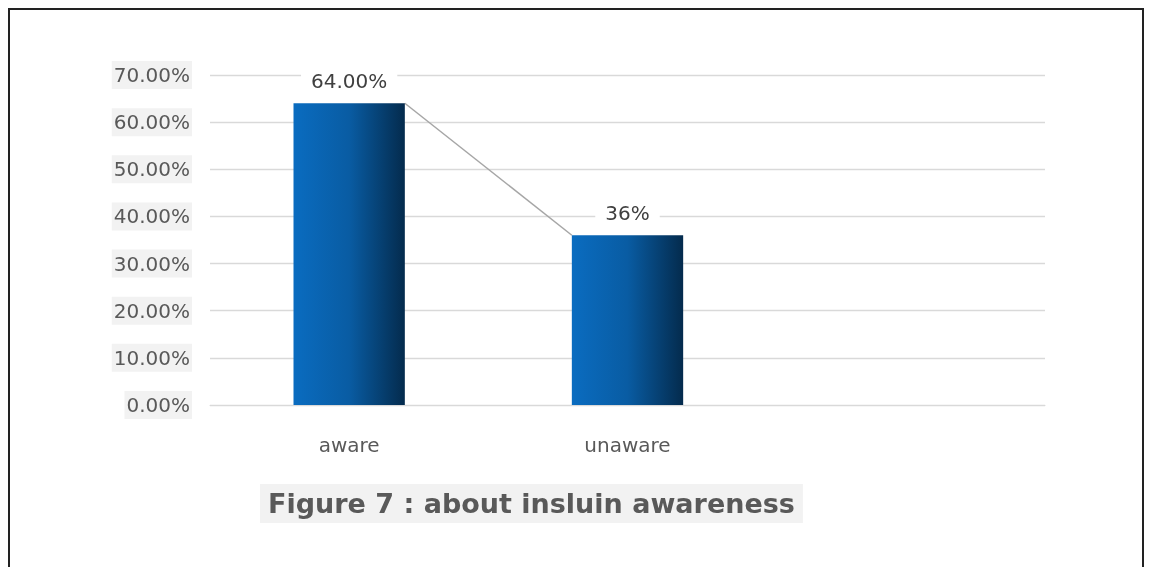 This screenshot has height=567, width=1152. What do you see at coordinates (349, 81) in the screenshot?
I see `data-label: 64.00%` at bounding box center [349, 81].